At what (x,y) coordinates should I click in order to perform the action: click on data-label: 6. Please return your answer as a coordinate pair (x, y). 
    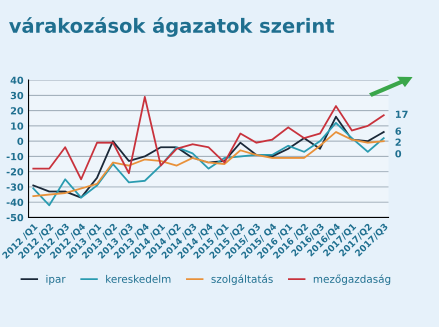
    Looking at the image, I should click on (398, 131).